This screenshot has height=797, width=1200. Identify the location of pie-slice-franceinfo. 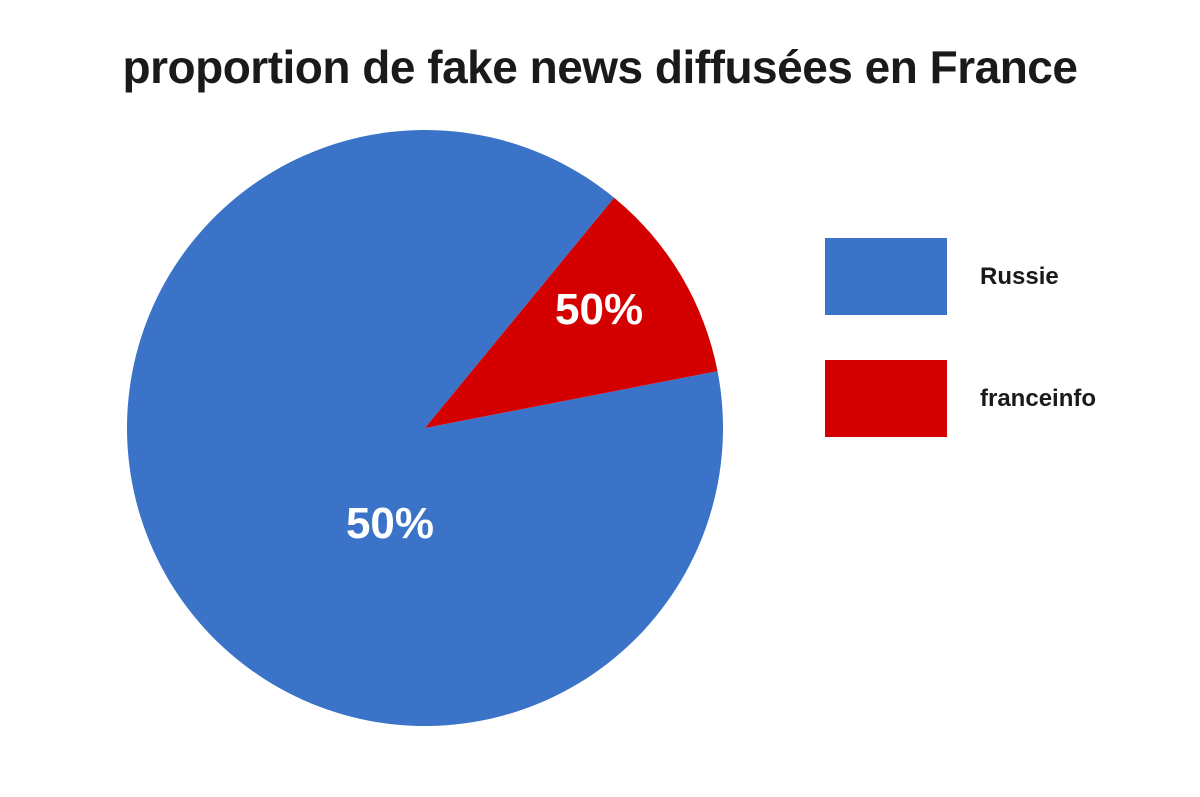
(571, 312).